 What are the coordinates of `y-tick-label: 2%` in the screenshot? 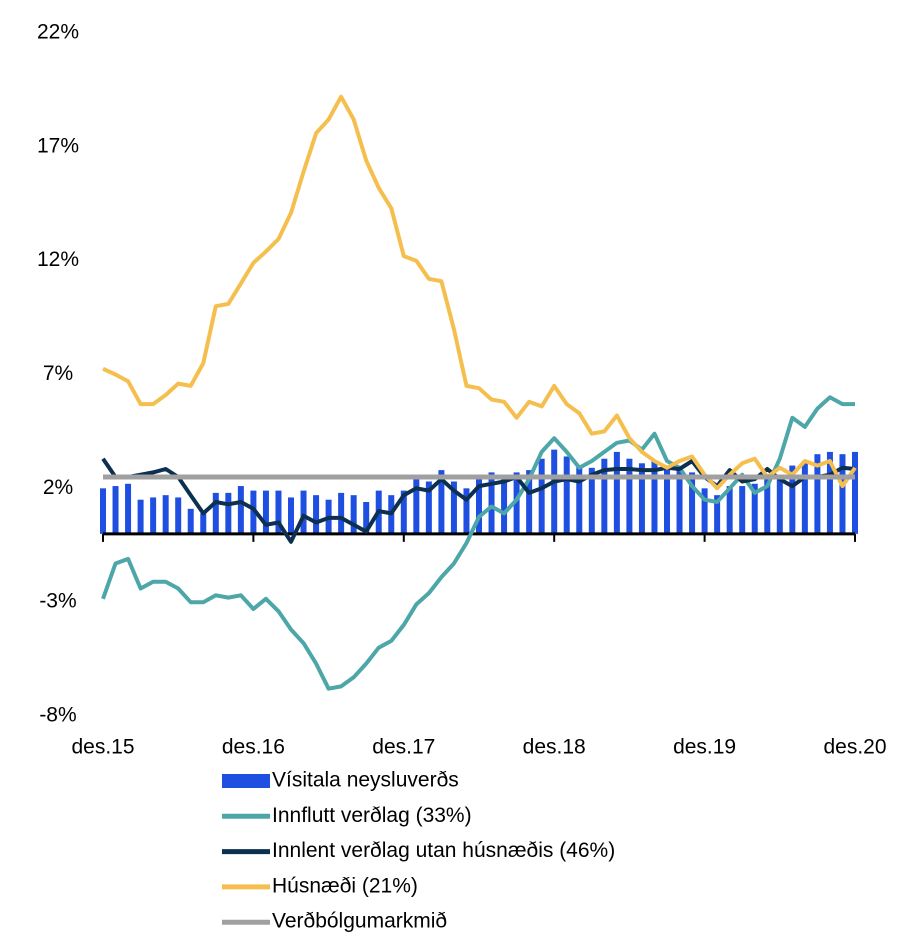 It's located at (58, 487).